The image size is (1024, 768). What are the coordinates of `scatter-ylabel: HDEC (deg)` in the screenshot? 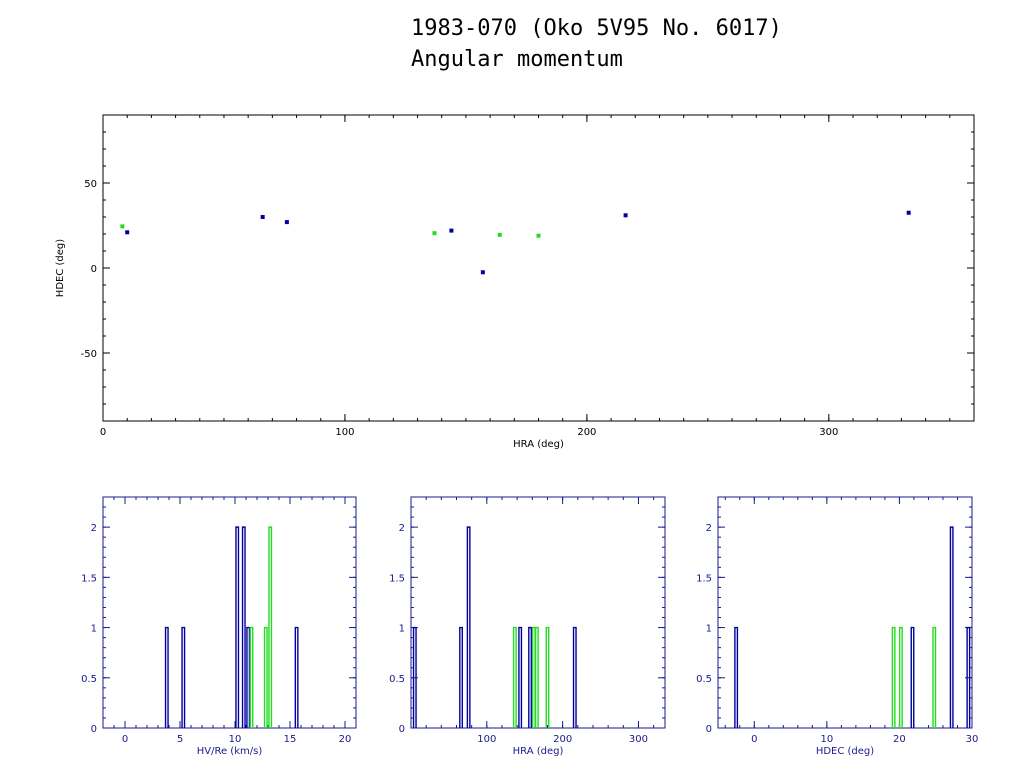 It's located at (60, 268).